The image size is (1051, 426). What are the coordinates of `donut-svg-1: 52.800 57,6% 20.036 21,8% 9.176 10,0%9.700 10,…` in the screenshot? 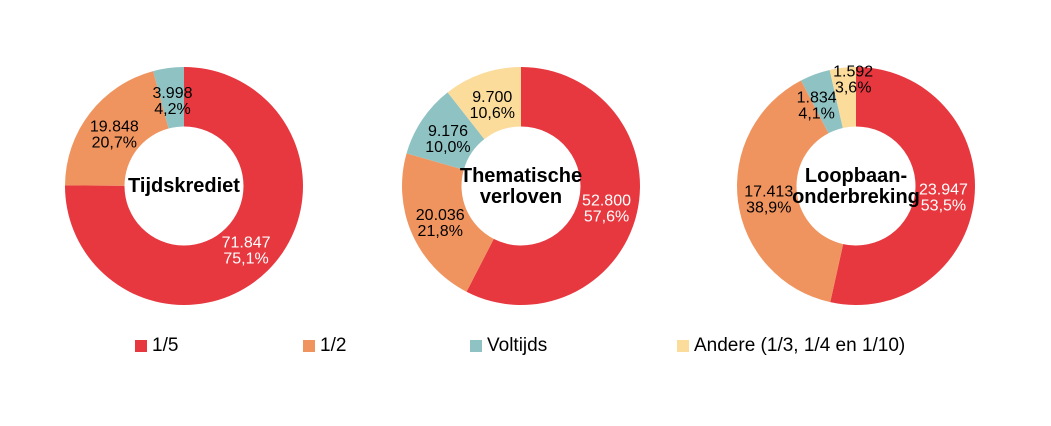 It's located at (521, 186).